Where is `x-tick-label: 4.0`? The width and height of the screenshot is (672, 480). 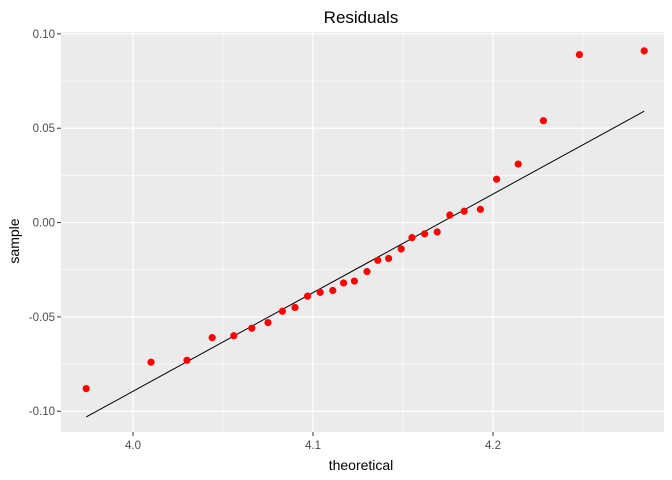 x-tick-label: 4.0 is located at coordinates (133, 446).